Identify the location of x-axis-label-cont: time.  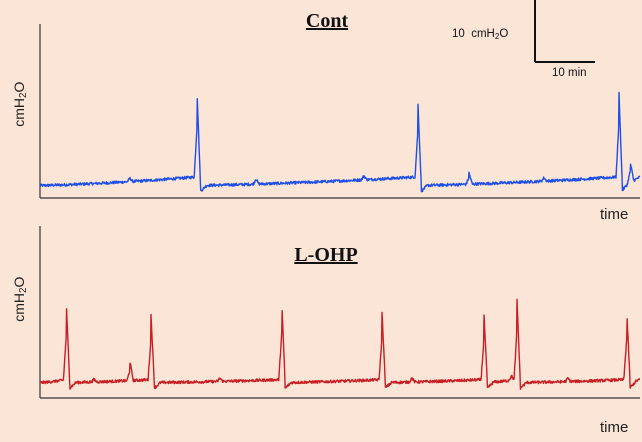
(614, 214).